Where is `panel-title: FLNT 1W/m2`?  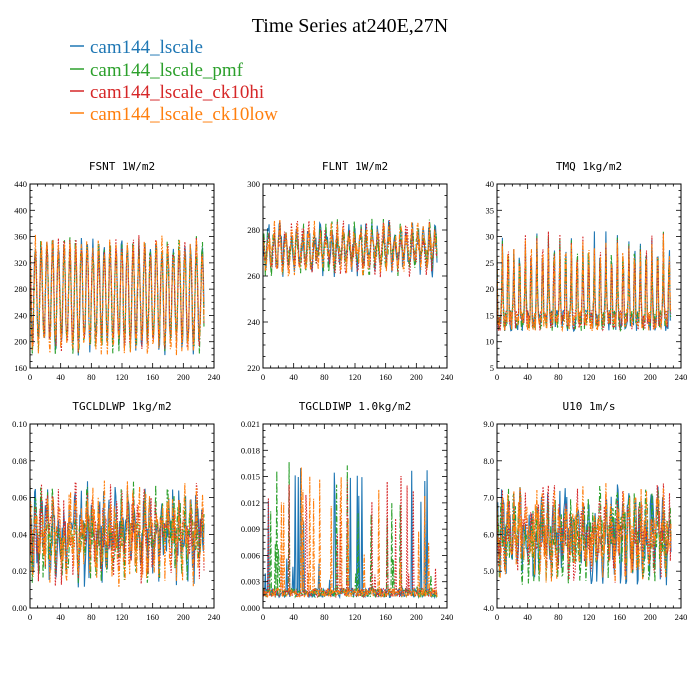
panel-title: FLNT 1W/m2 is located at coordinates (355, 166).